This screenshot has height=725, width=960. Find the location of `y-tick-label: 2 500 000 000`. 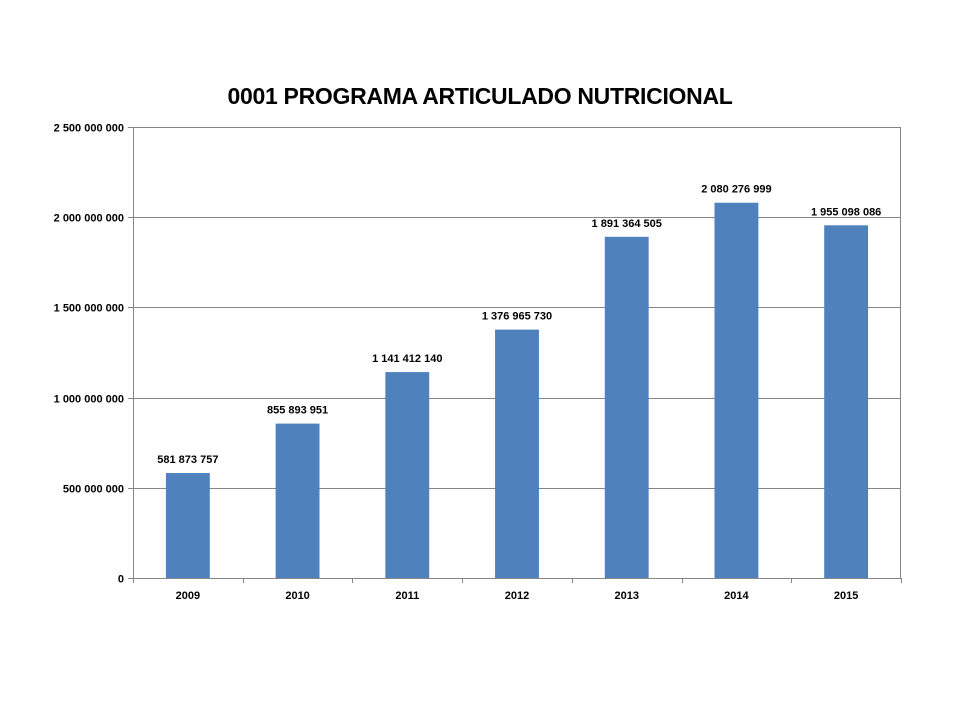

y-tick-label: 2 500 000 000 is located at coordinates (89, 129).